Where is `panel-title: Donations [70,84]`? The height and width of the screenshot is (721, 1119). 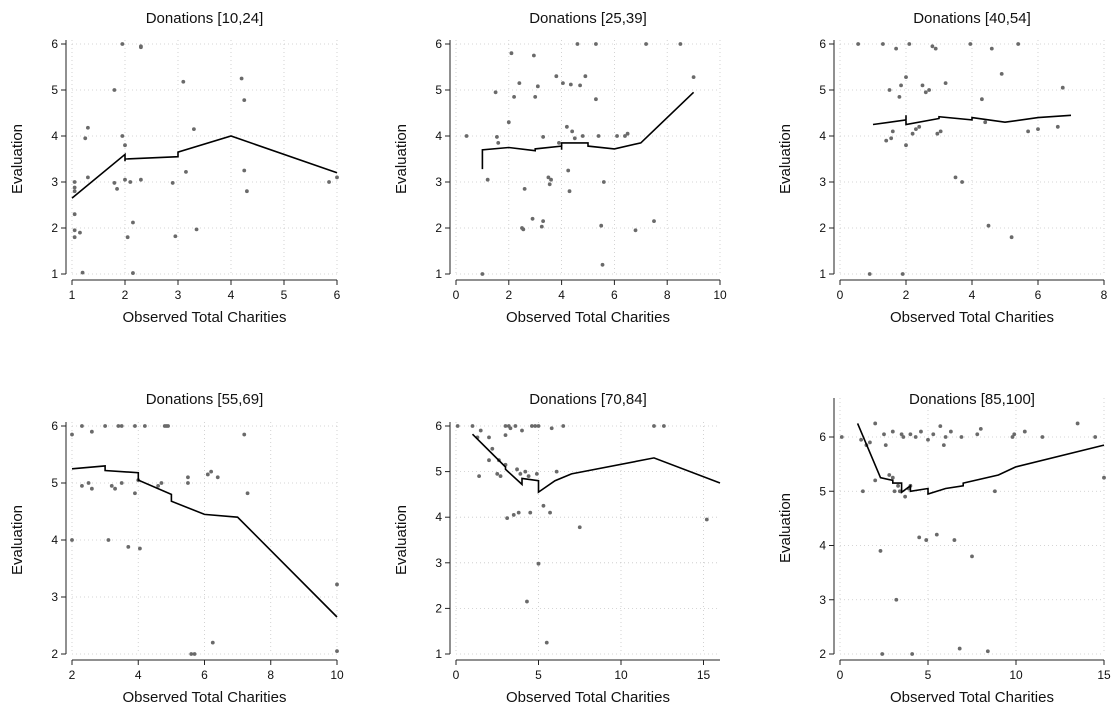
panel-title: Donations [70,84] is located at coordinates (588, 399).